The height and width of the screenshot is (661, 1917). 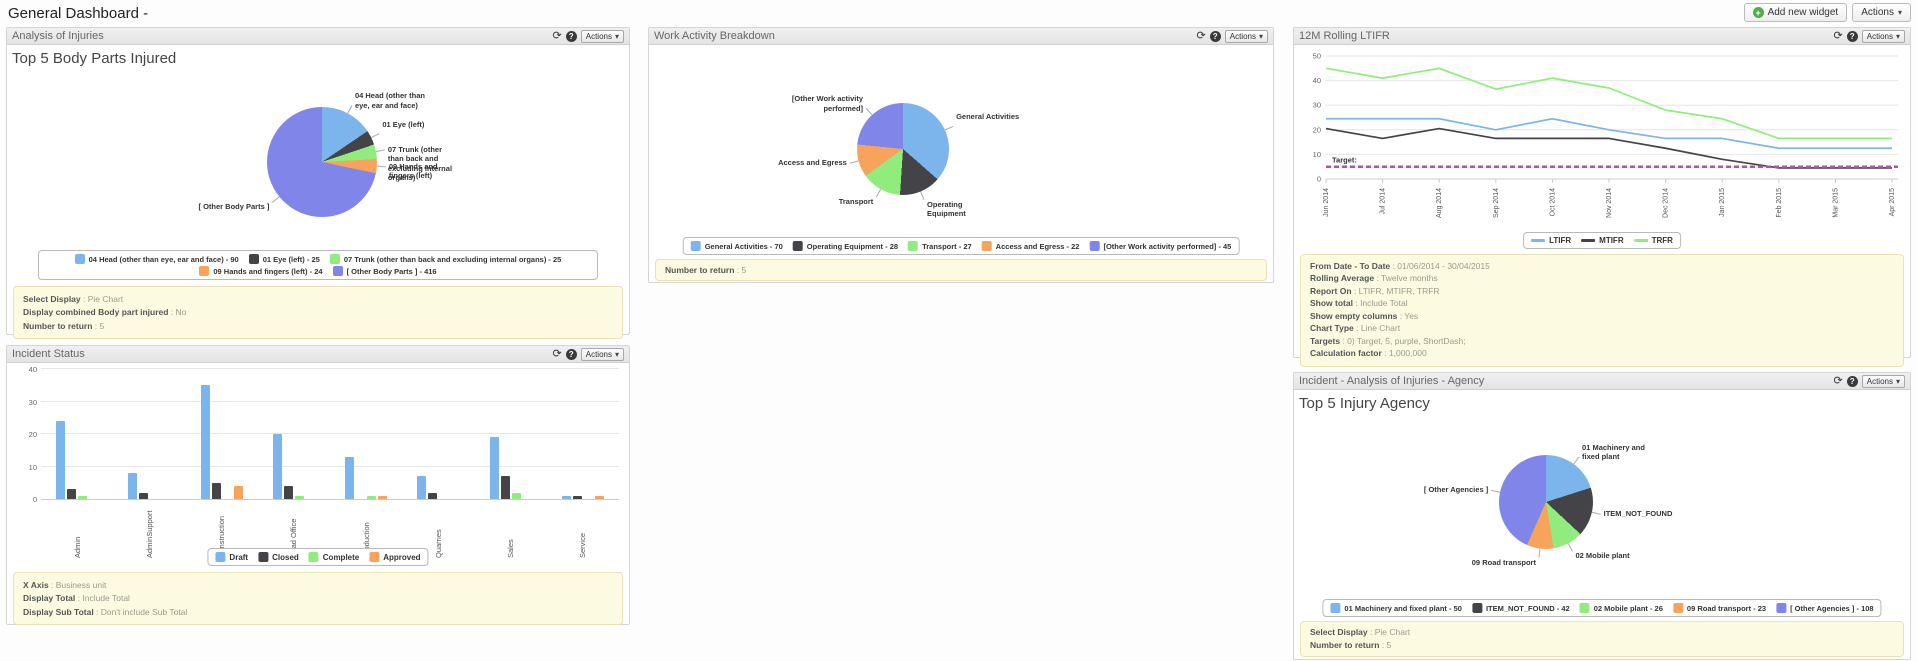 I want to click on svg-text: 50, so click(x=1317, y=56).